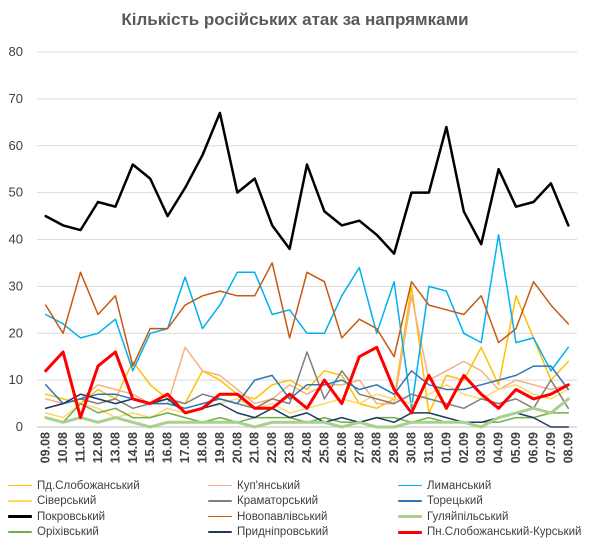  Describe the element at coordinates (237, 447) in the screenshot. I see `x-tick-label: 20.08` at that location.